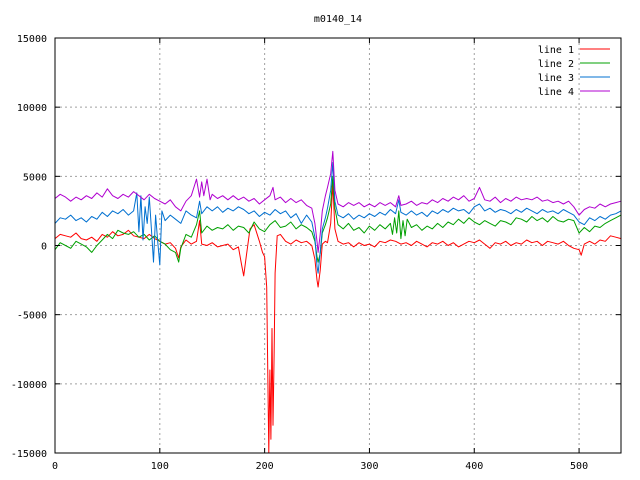 The image size is (640, 480). What do you see at coordinates (29, 454) in the screenshot?
I see `y-tick-label: -15000` at bounding box center [29, 454].